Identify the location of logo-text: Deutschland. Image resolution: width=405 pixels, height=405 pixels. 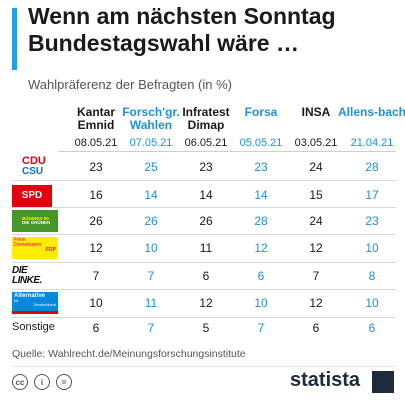
(44, 304).